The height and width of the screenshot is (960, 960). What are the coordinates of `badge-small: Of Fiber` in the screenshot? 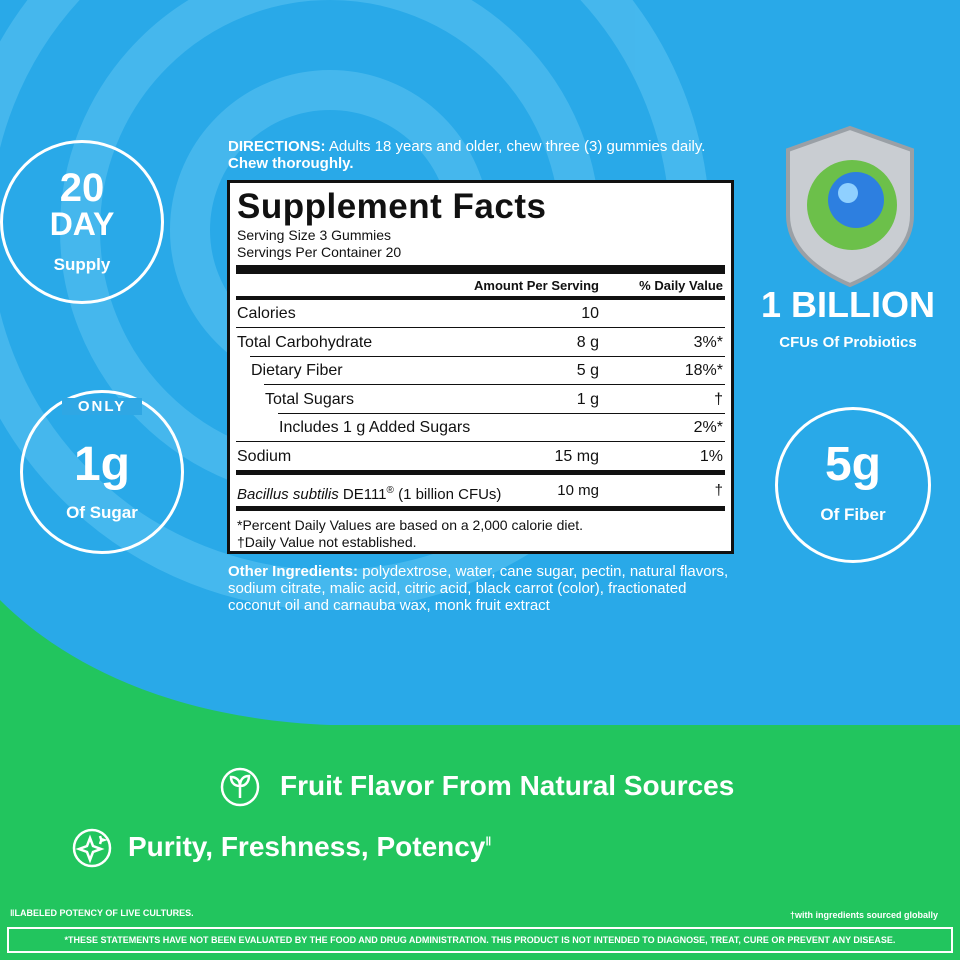 It's located at (853, 514).